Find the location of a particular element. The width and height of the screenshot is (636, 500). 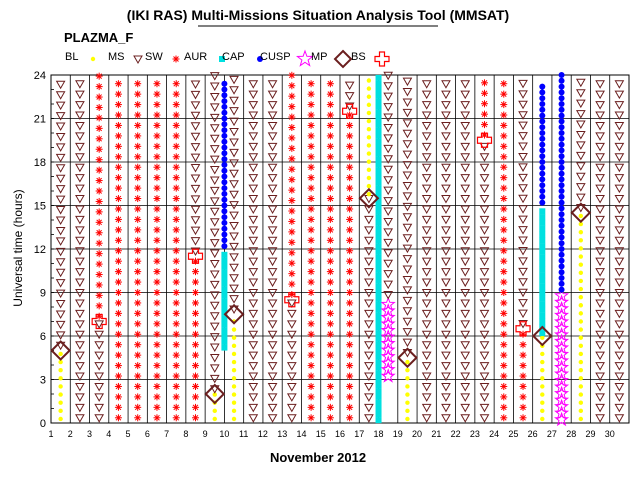

x-tick-label: 12 is located at coordinates (263, 434).